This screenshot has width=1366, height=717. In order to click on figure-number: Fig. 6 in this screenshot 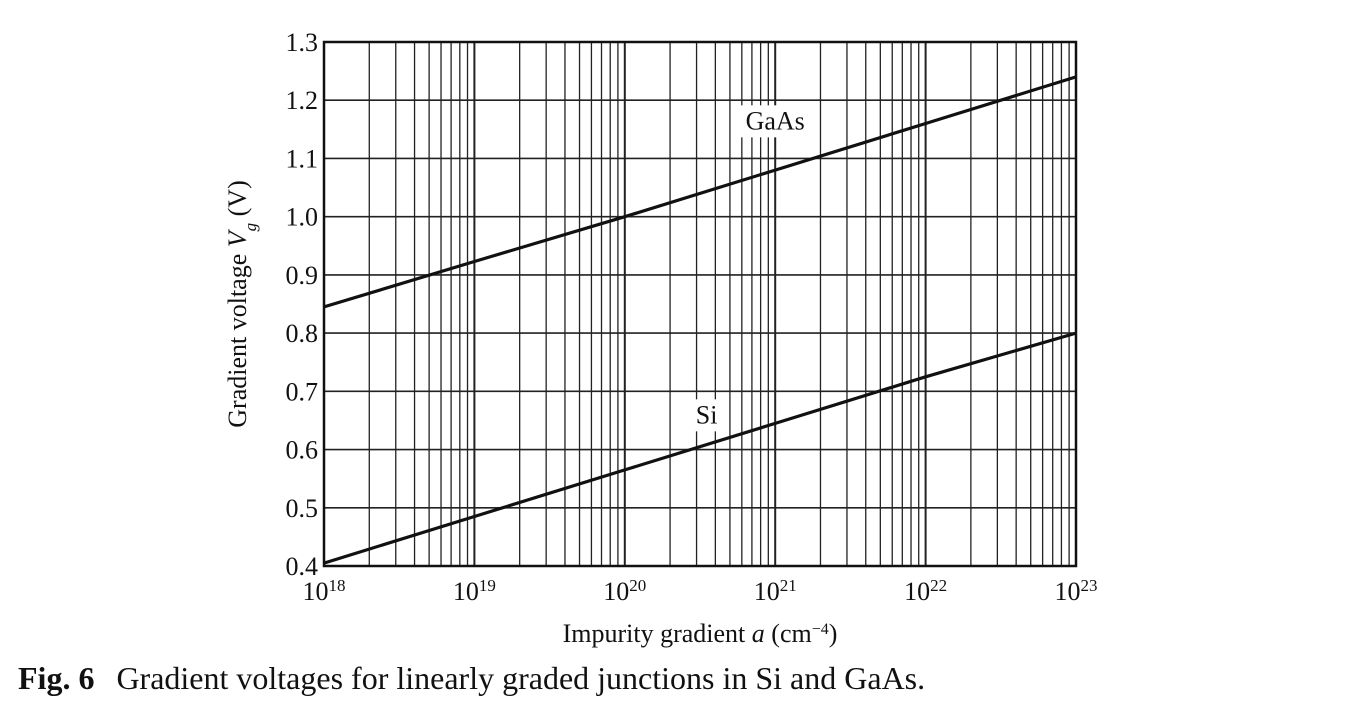, I will do `click(56, 678)`.